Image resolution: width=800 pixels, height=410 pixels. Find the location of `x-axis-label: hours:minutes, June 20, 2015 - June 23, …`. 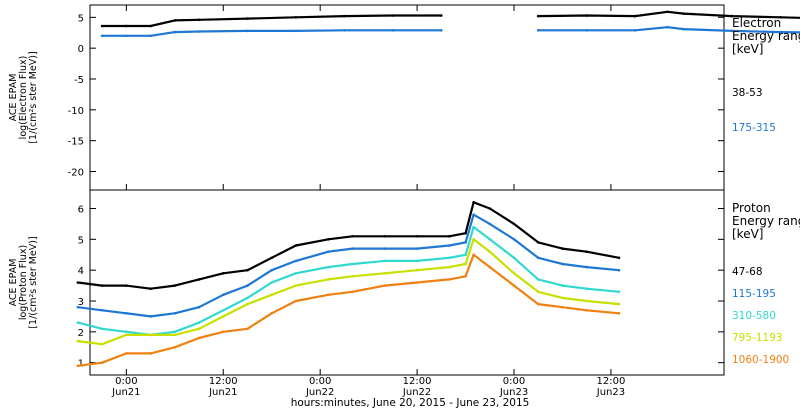

x-axis-label: hours:minutes, June 20, 2015 - June 23, … is located at coordinates (410, 403).